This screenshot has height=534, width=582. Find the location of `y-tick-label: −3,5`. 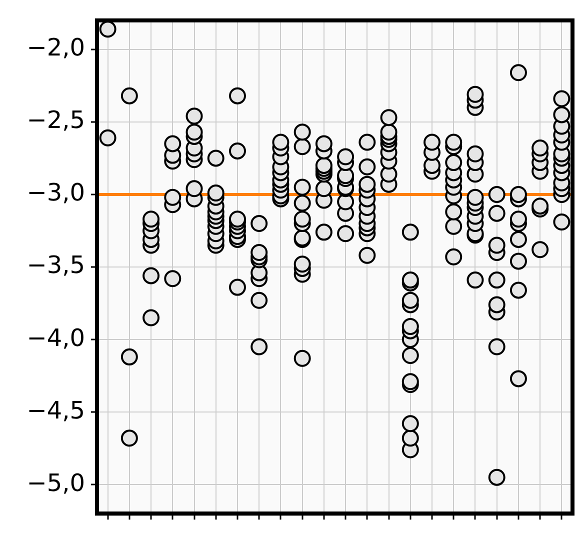

y-tick-label: −3,5 is located at coordinates (55, 265).